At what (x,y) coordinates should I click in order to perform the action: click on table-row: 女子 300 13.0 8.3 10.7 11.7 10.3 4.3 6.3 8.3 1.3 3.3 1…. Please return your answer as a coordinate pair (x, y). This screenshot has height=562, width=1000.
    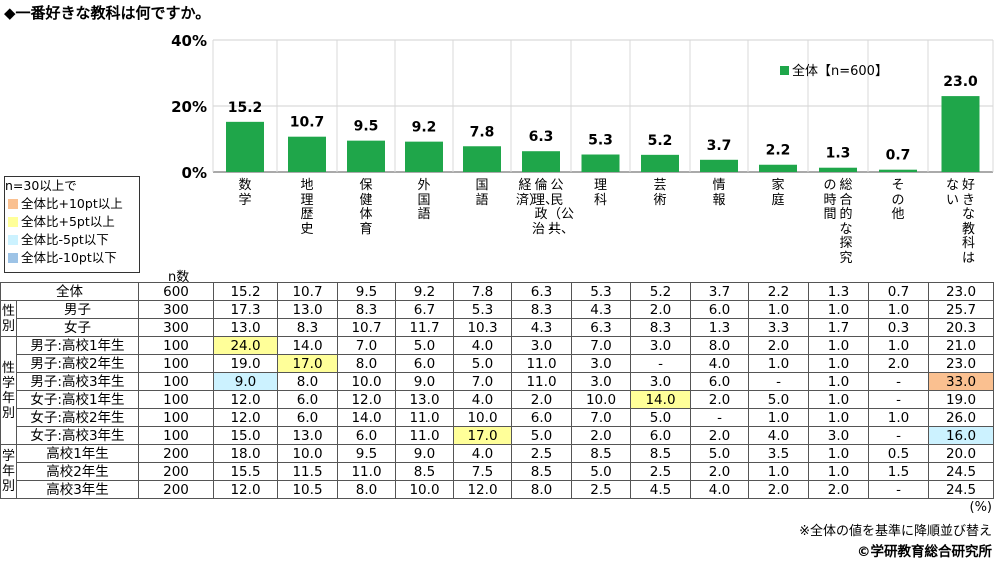
    Looking at the image, I should click on (497, 327).